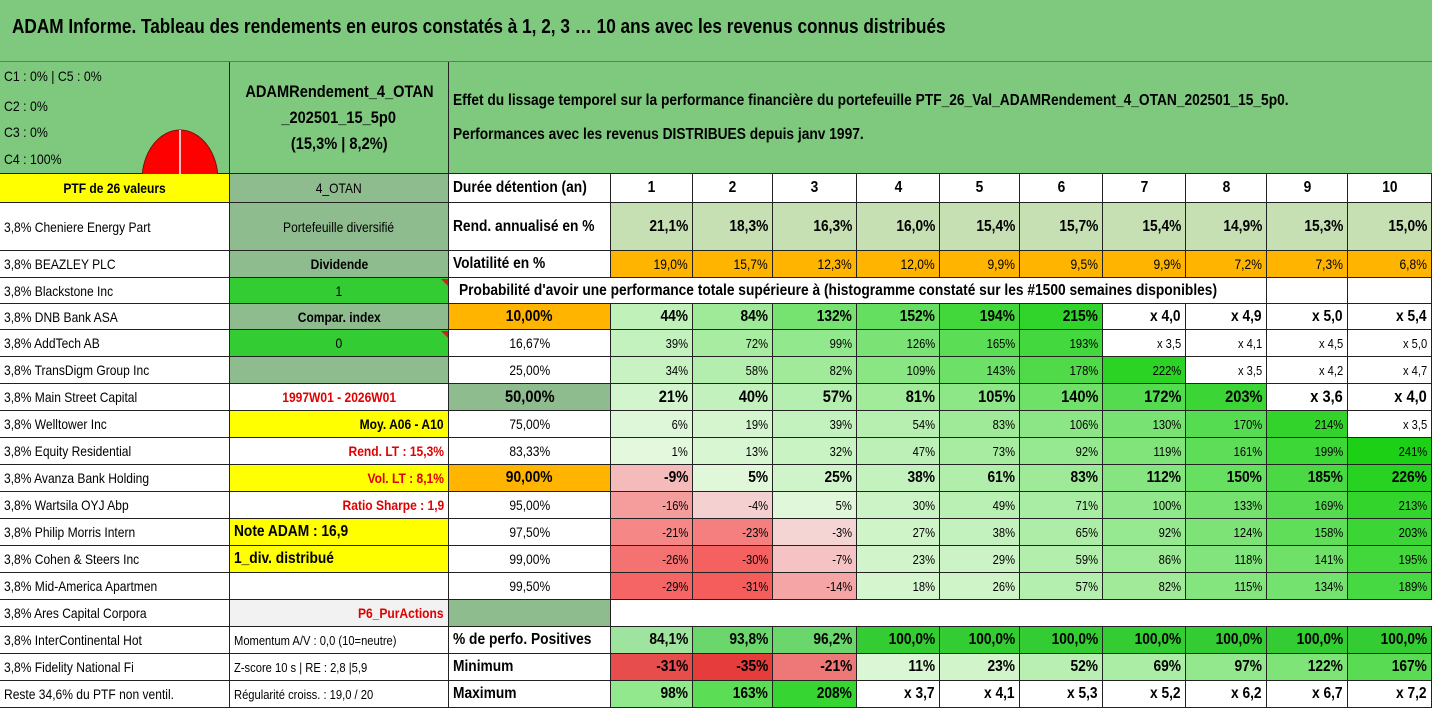  What do you see at coordinates (1144, 264) in the screenshot?
I see `vol-value: 9,9%` at bounding box center [1144, 264].